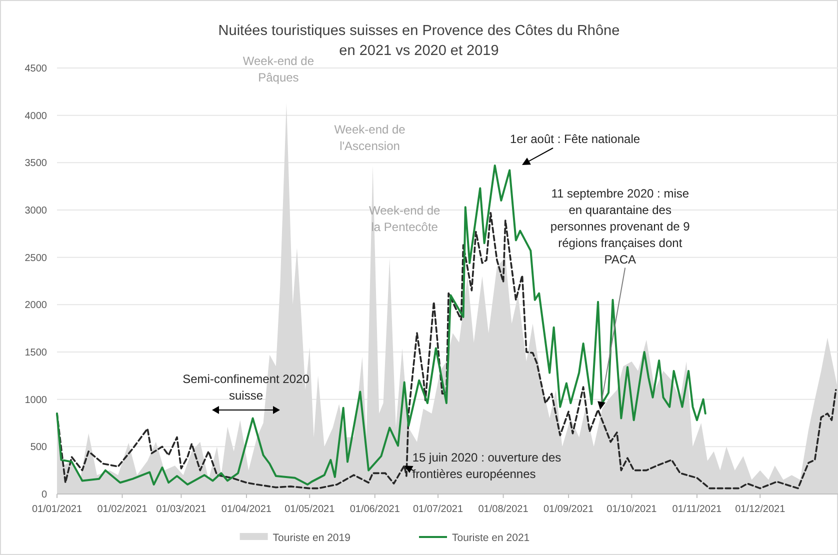 The height and width of the screenshot is (555, 838). I want to click on x-tick-label: 01/08/2021, so click(503, 509).